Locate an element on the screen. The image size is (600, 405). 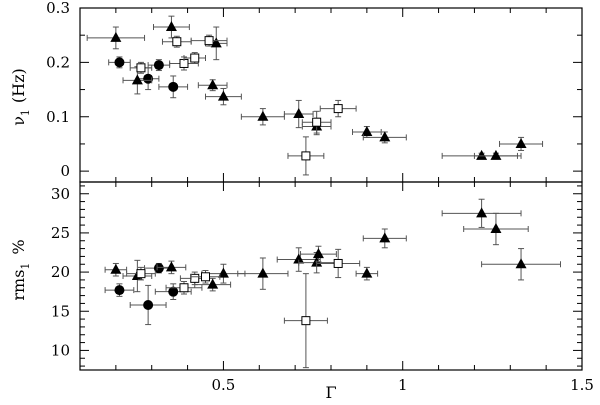
y-axis-title-bottom-sub: 1 is located at coordinates (25, 266).